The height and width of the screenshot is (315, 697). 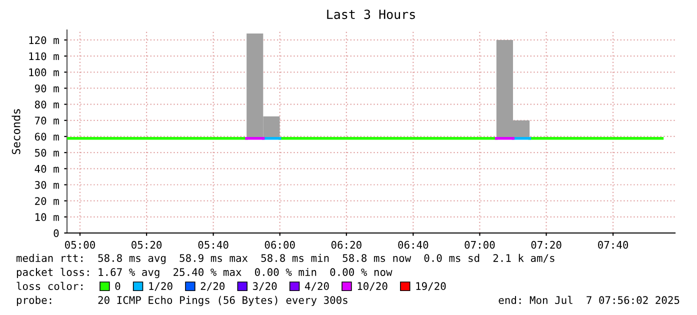 I want to click on legend-label: 10/20, so click(x=373, y=286).